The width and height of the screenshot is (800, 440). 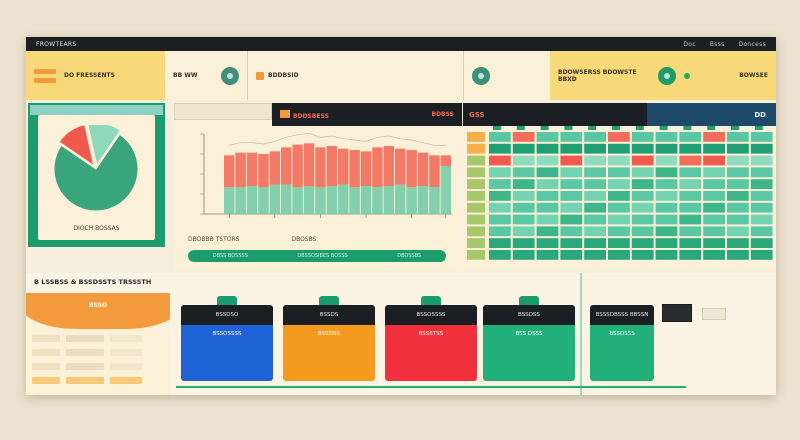 What do you see at coordinates (45, 80) in the screenshot?
I see `chip` at bounding box center [45, 80].